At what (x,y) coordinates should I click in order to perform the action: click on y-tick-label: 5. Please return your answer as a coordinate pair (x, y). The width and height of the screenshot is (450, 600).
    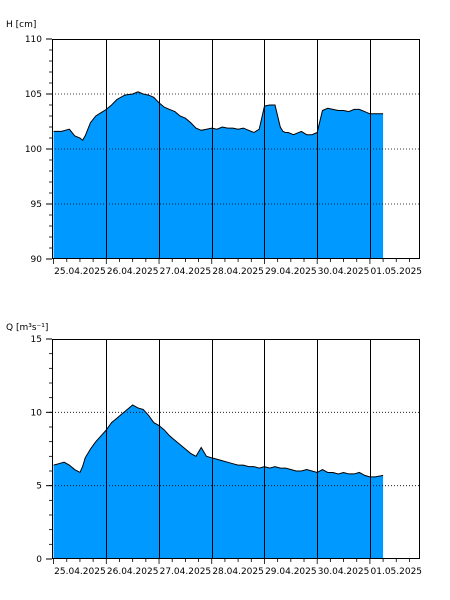
    Looking at the image, I should click on (39, 487).